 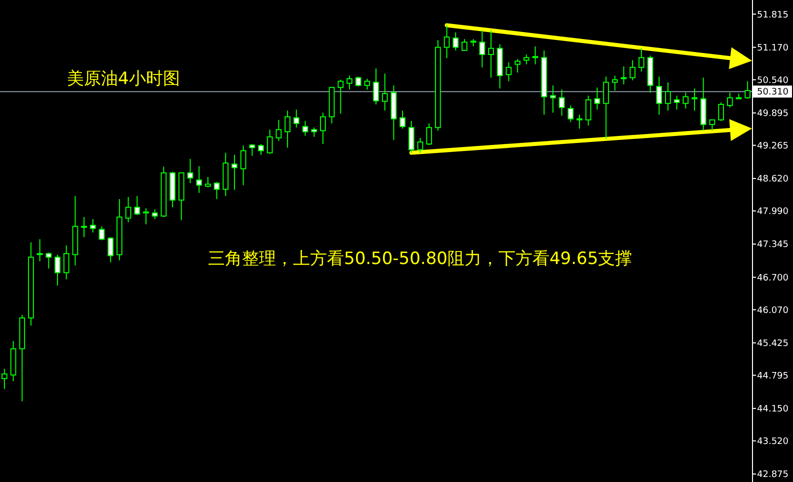 What do you see at coordinates (773, 179) in the screenshot?
I see `y-tick-label: 48.620` at bounding box center [773, 179].